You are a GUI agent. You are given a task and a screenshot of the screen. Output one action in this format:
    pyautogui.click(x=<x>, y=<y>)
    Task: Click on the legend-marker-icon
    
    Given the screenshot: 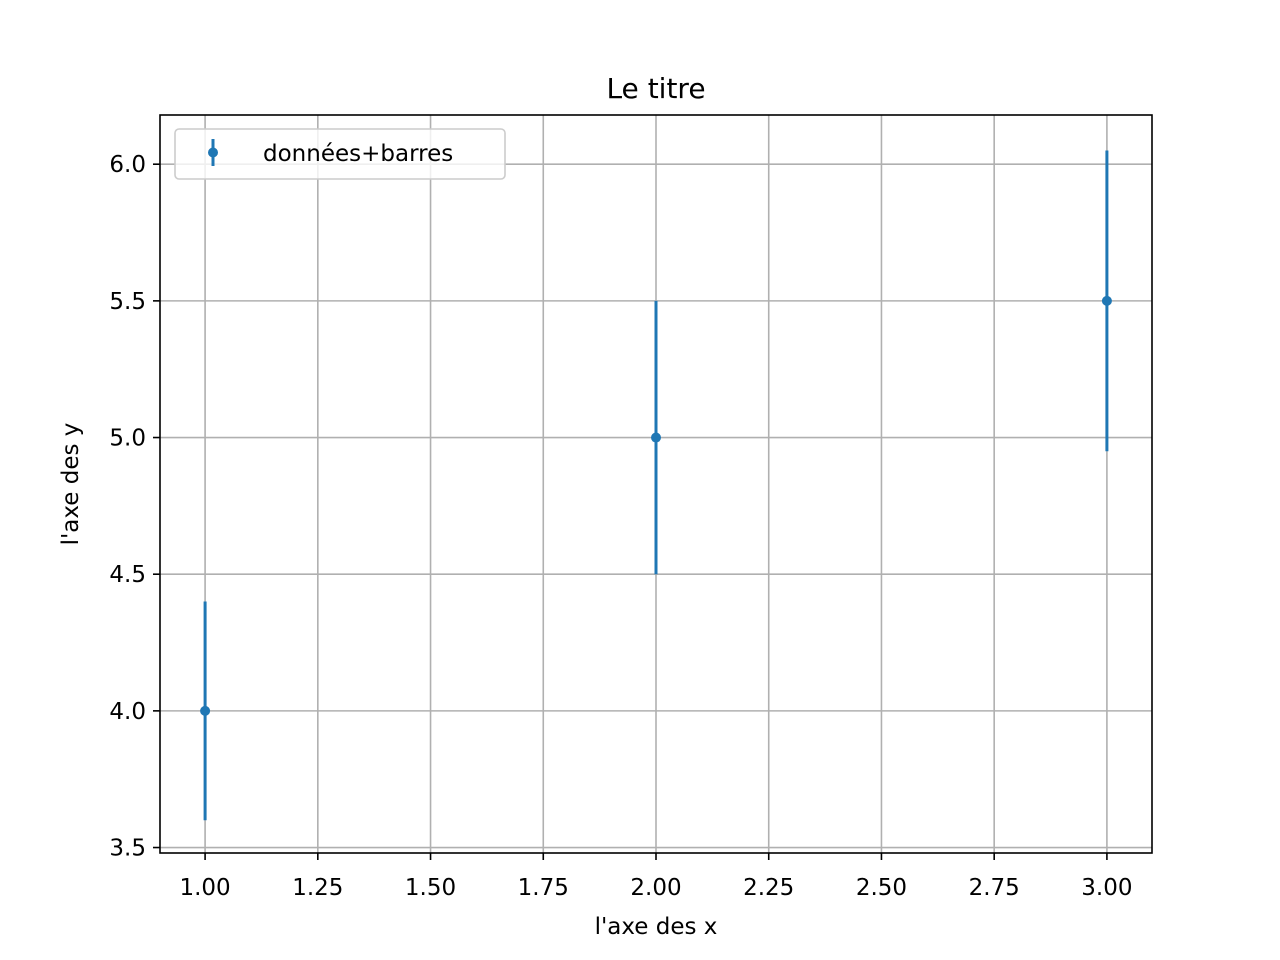 What is the action you would take?
    pyautogui.click(x=213, y=152)
    